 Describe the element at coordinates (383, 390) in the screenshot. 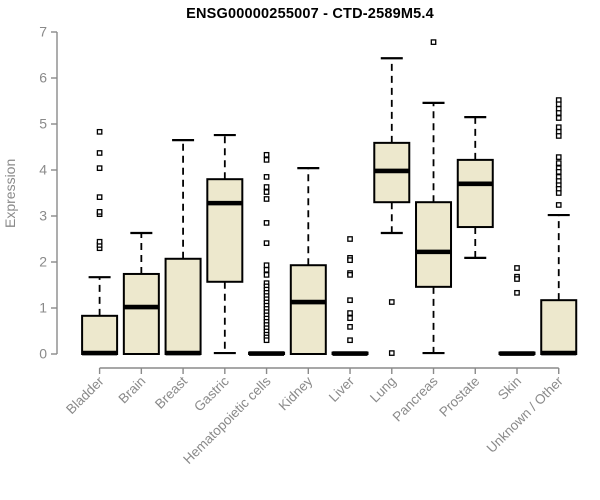

I see `x-tick-label: Lung` at that location.